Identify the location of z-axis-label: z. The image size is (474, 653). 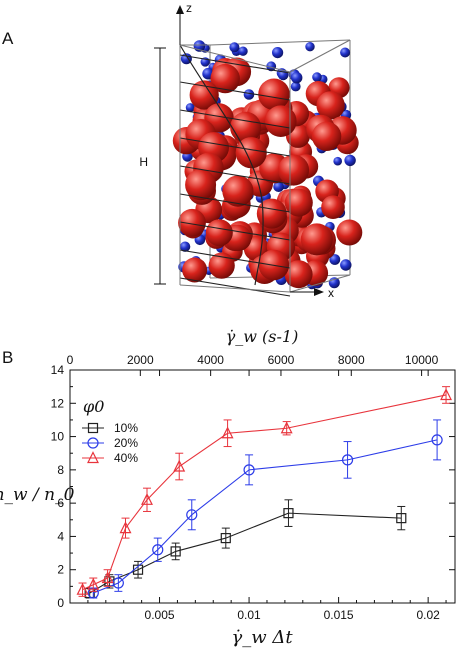
(189, 8).